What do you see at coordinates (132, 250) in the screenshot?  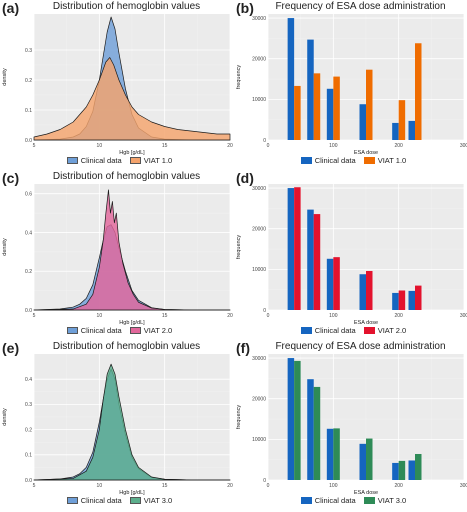 I see `density-area-viat` at bounding box center [132, 250].